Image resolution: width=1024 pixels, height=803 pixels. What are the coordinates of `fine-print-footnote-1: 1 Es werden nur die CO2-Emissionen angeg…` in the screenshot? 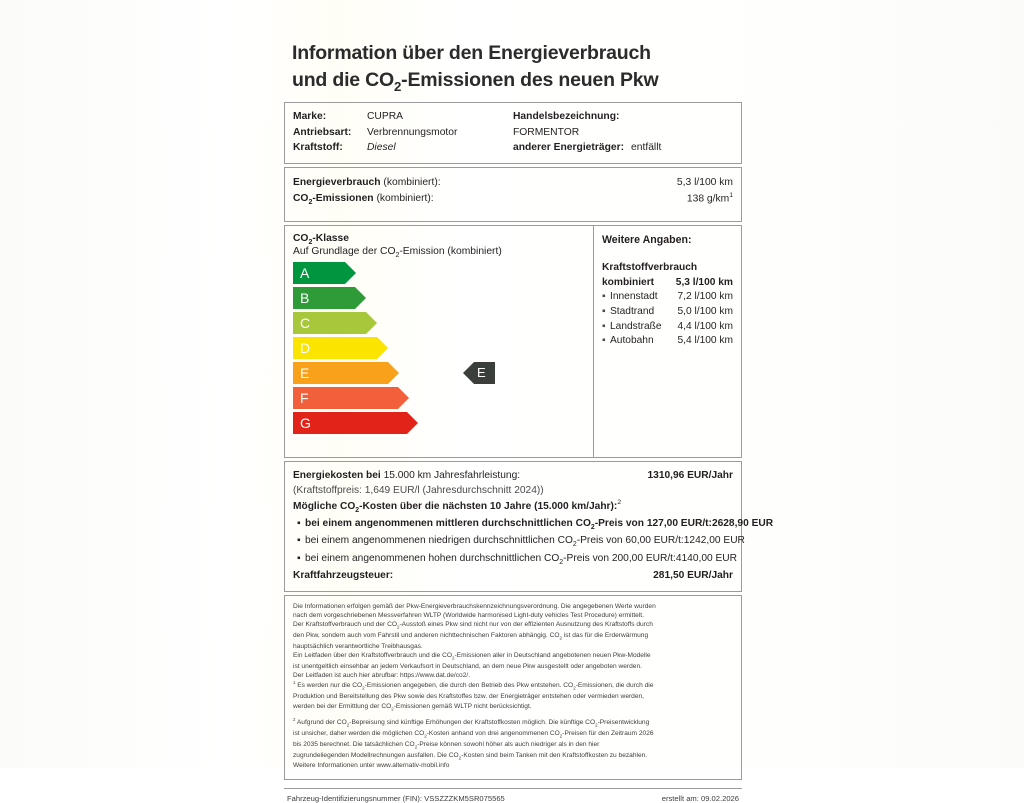 It's located at (473, 695).